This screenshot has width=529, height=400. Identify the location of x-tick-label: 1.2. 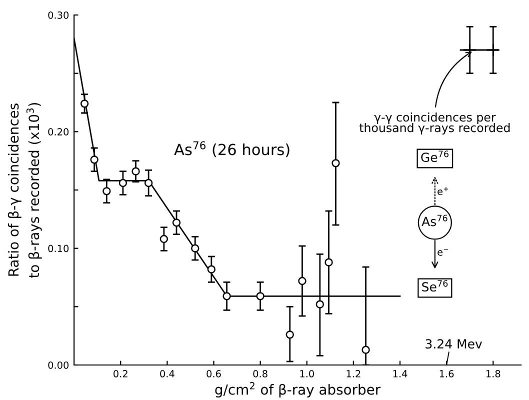
(353, 374).